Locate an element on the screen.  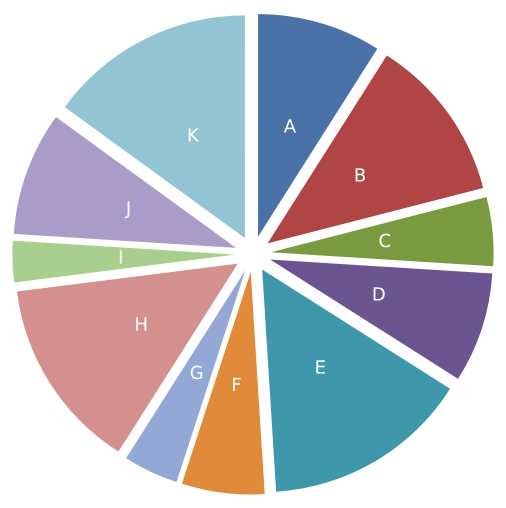
slice-label: G is located at coordinates (197, 373).